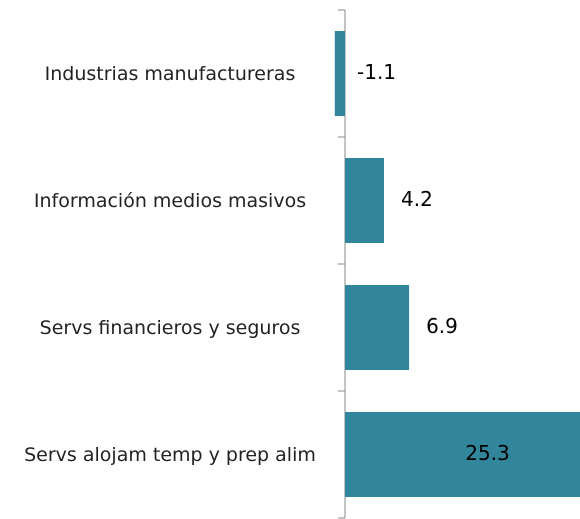 The image size is (580, 519). I want to click on value-label: 6.9, so click(442, 326).